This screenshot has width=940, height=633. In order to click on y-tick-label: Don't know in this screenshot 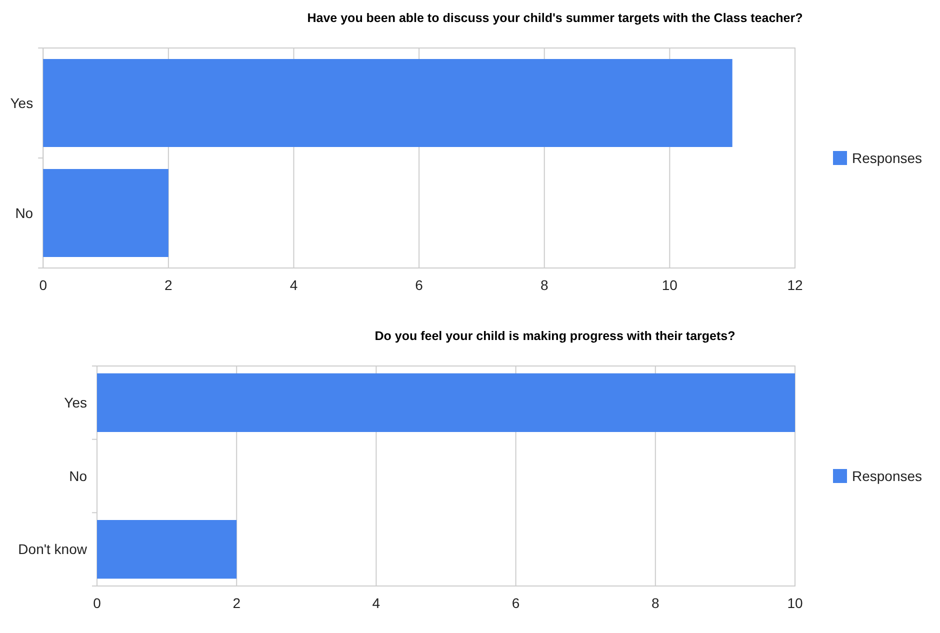, I will do `click(53, 549)`.